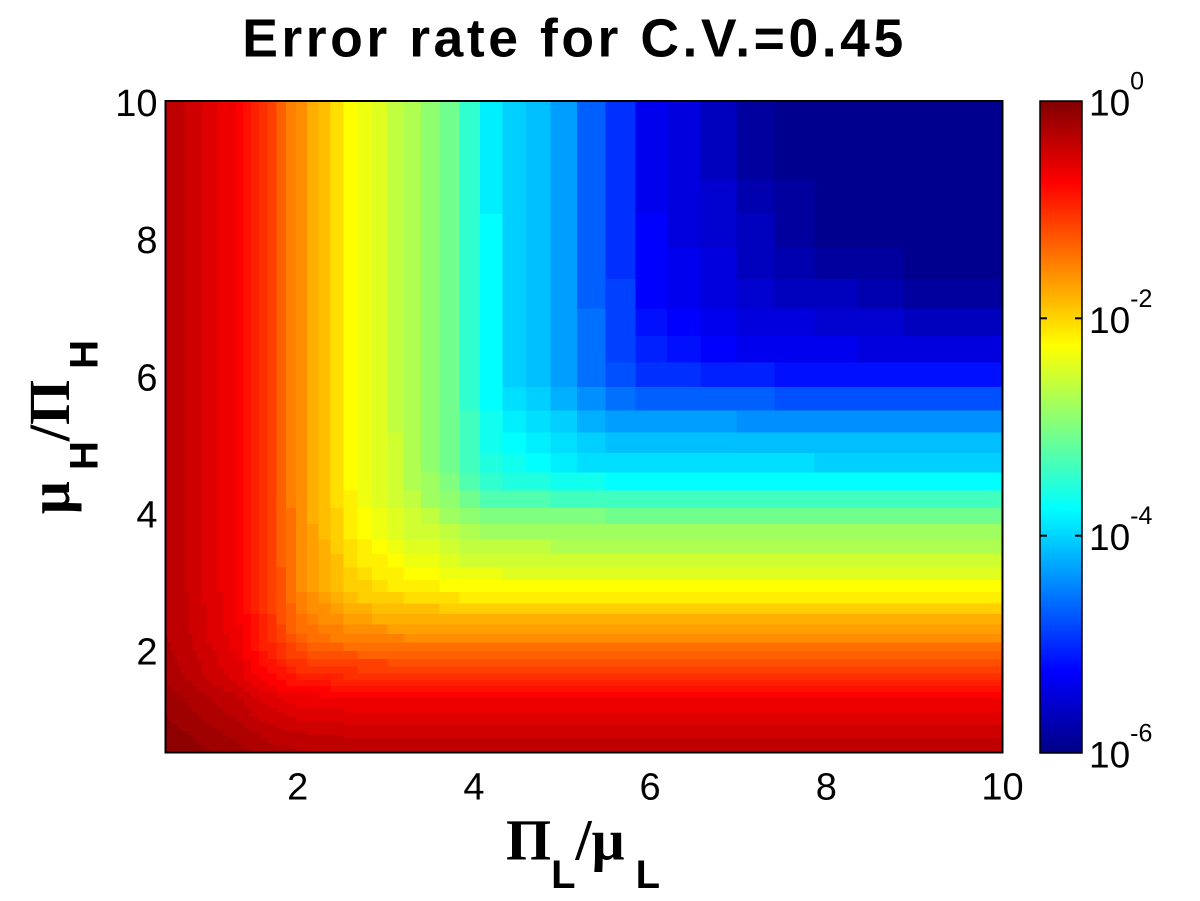 This screenshot has width=1200, height=901. What do you see at coordinates (583, 853) in the screenshot?
I see `svg-text: ΠL/μ L` at bounding box center [583, 853].